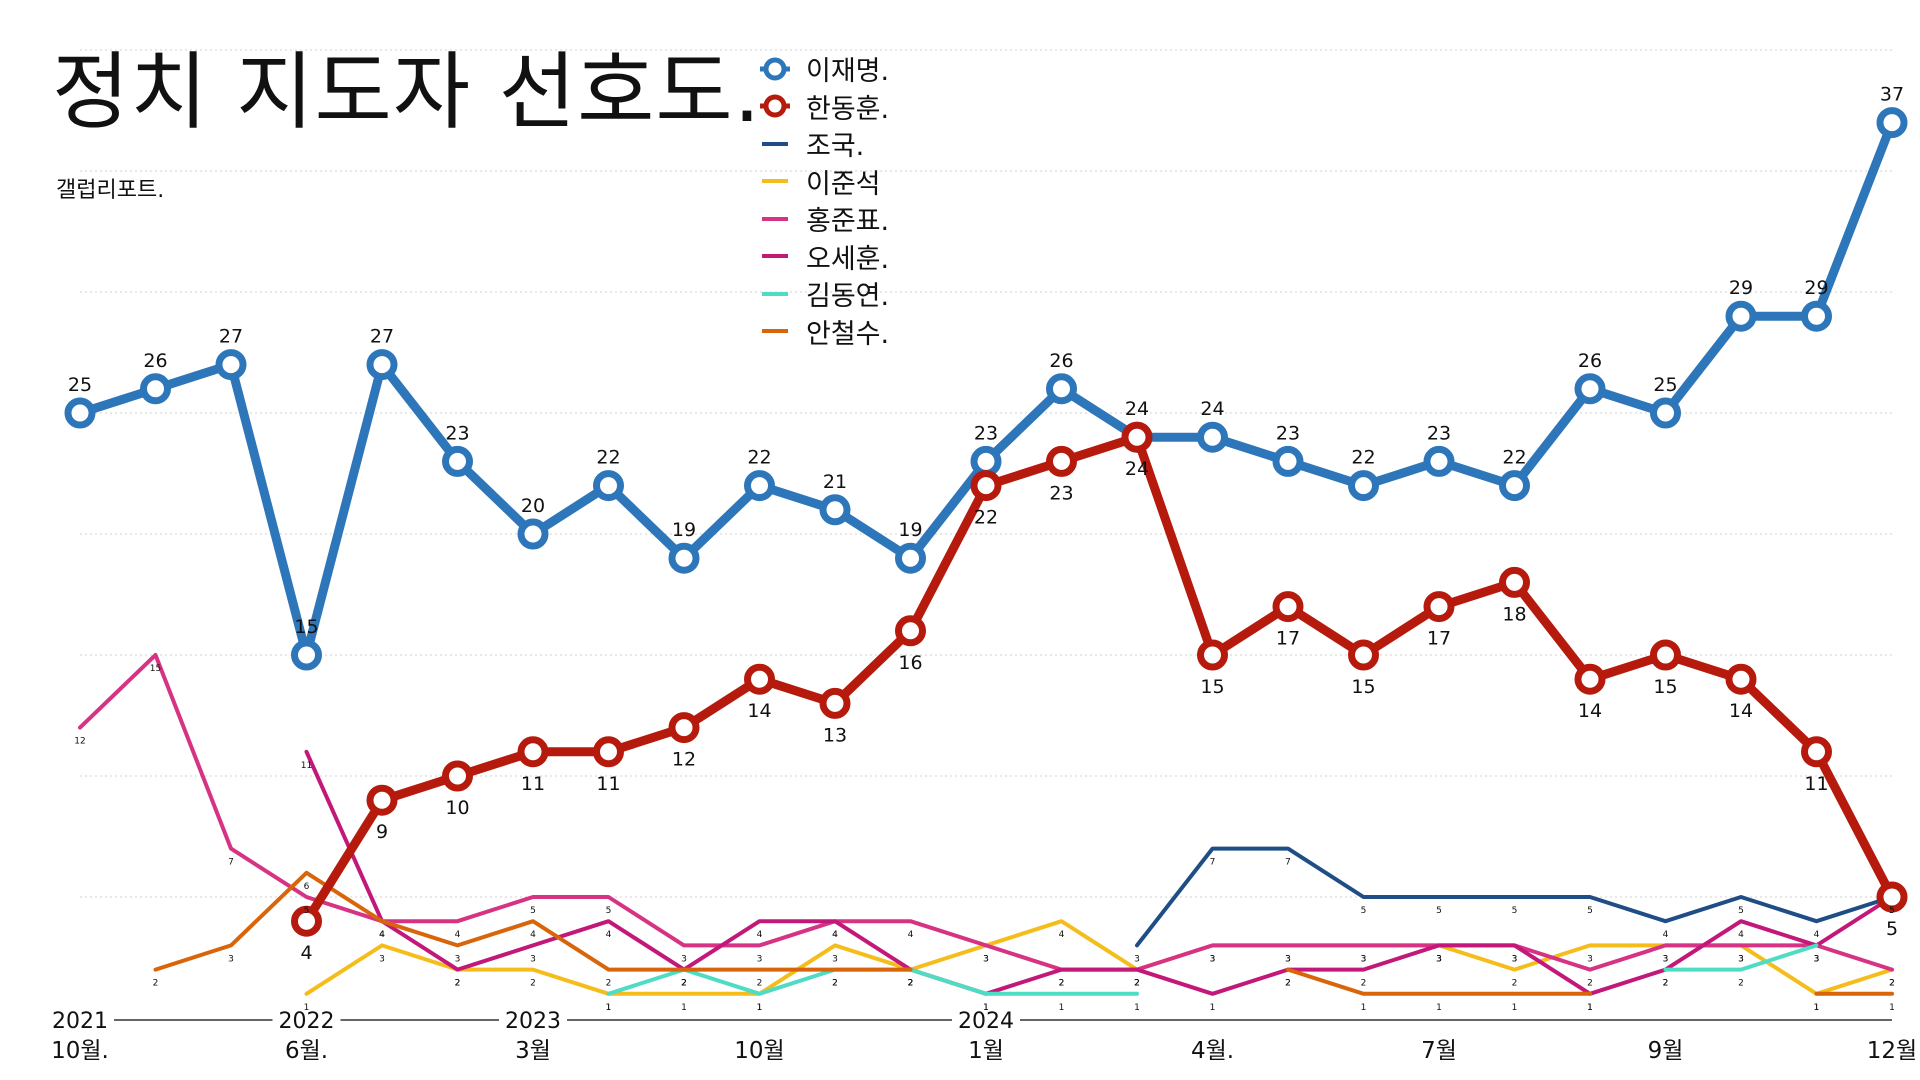 The height and width of the screenshot is (1080, 1920). What do you see at coordinates (1137, 409) in the screenshot?
I see `data-label-이재명: 24` at bounding box center [1137, 409].